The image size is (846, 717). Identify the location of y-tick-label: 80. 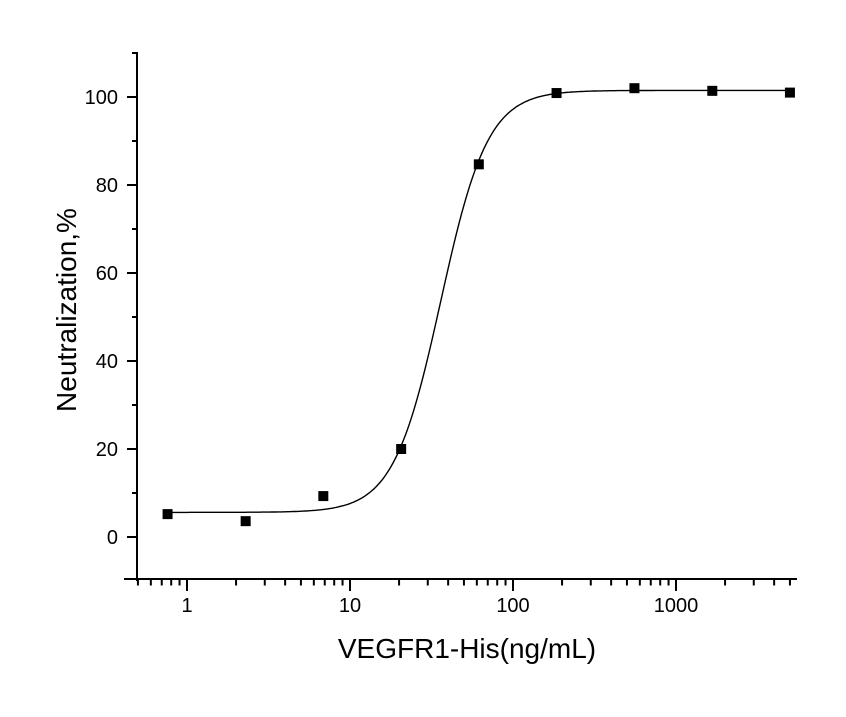
(107, 186).